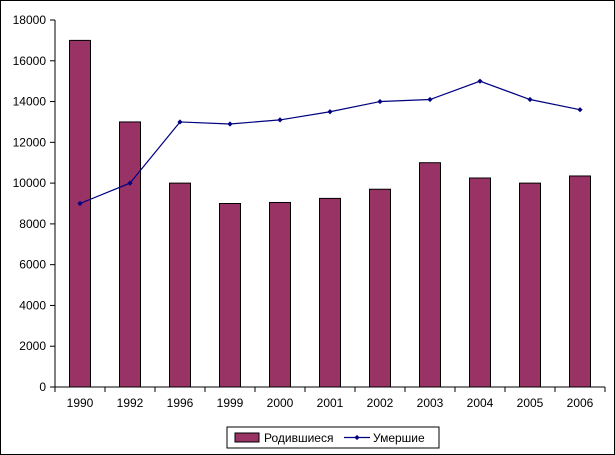  I want to click on y-tick-label: 8000, so click(32, 224).